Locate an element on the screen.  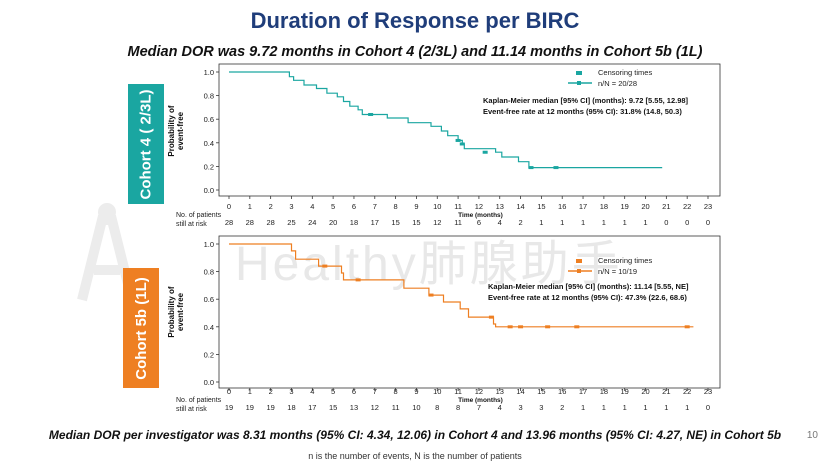
c5b-x-tick-label: 2 is located at coordinates (271, 391).